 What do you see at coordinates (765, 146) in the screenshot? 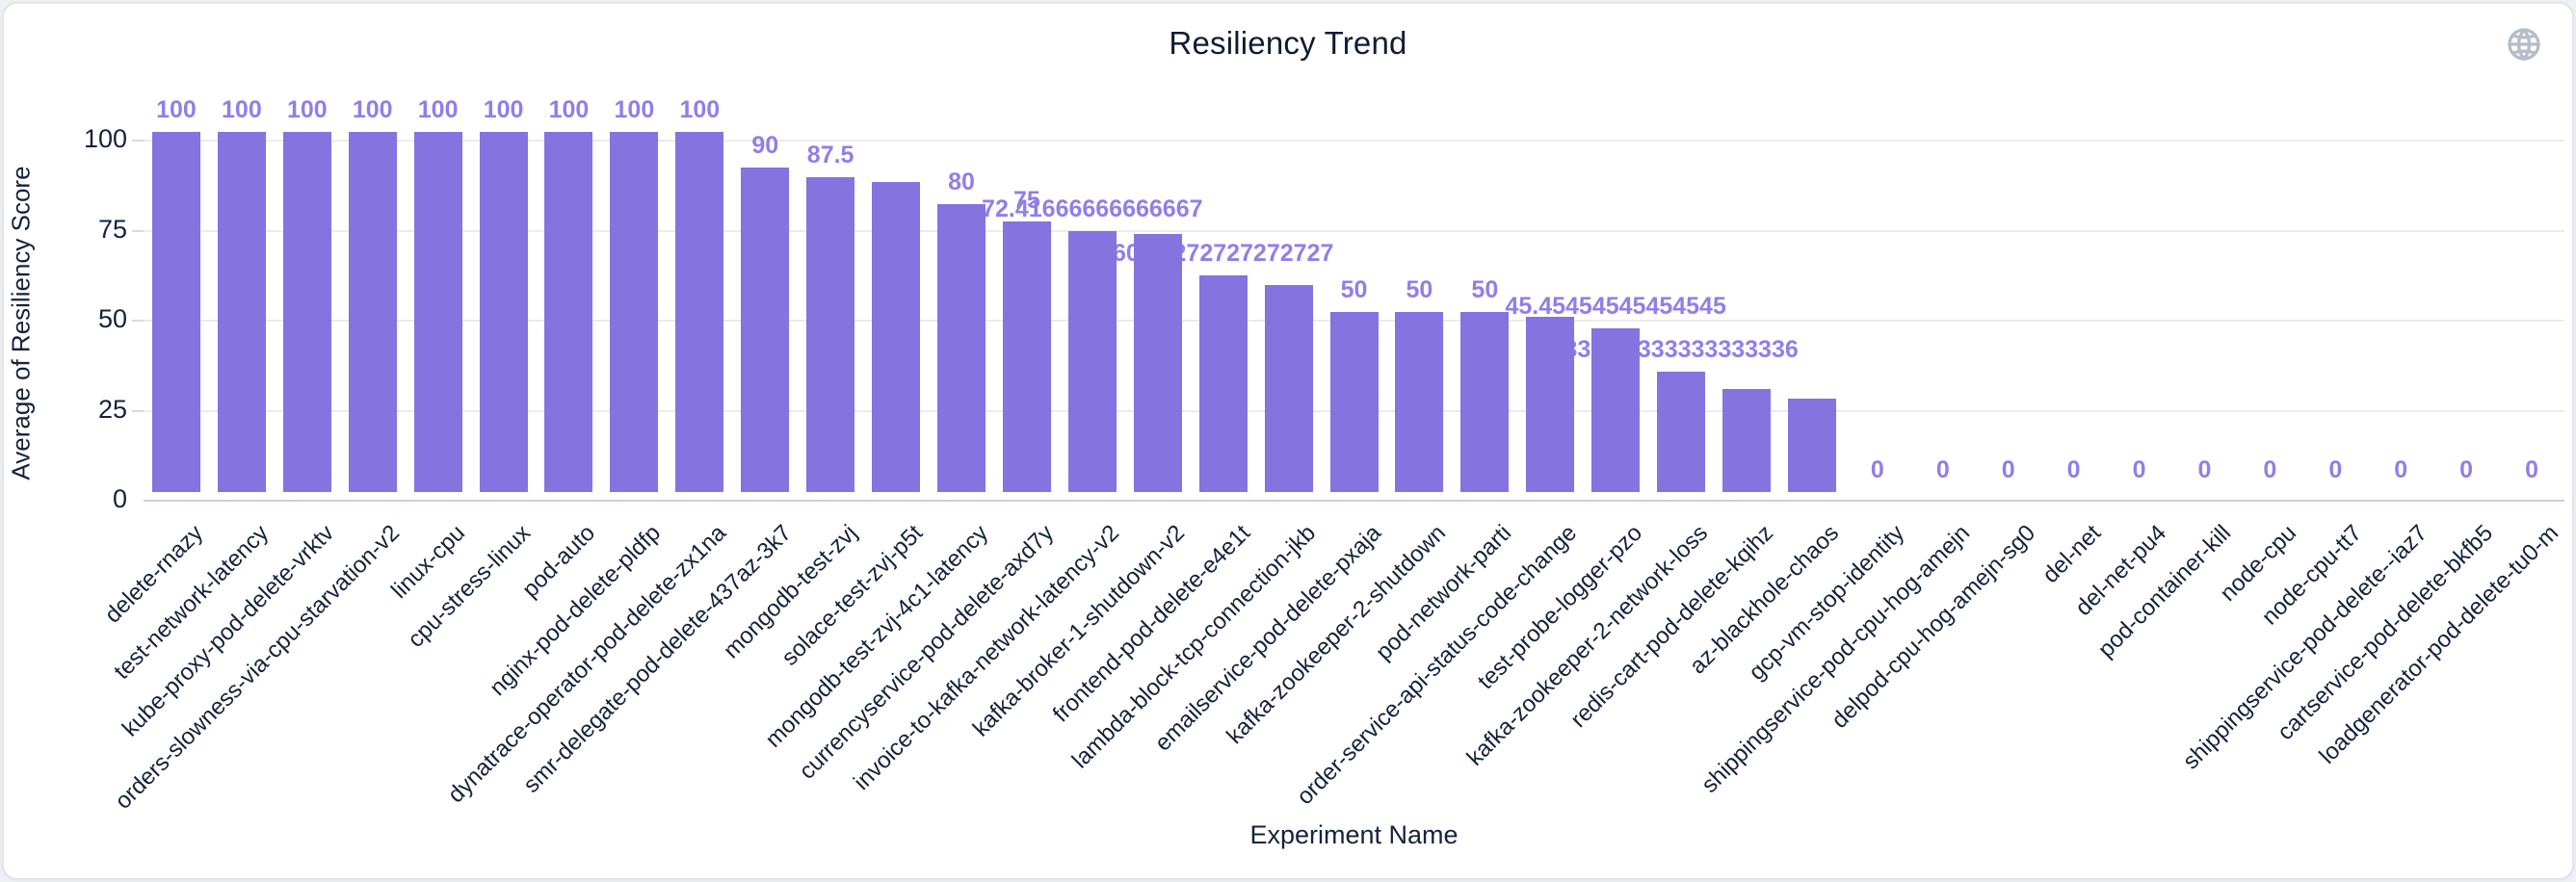
I see `bar-value-label: 90` at bounding box center [765, 146].